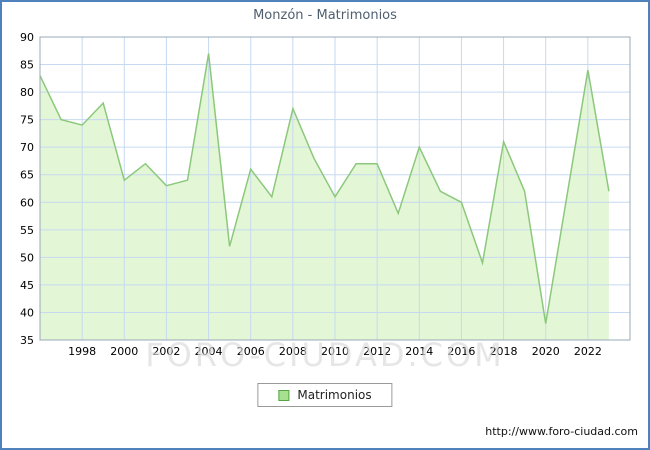 The height and width of the screenshot is (450, 650). I want to click on legend-swatch-icon, so click(284, 395).